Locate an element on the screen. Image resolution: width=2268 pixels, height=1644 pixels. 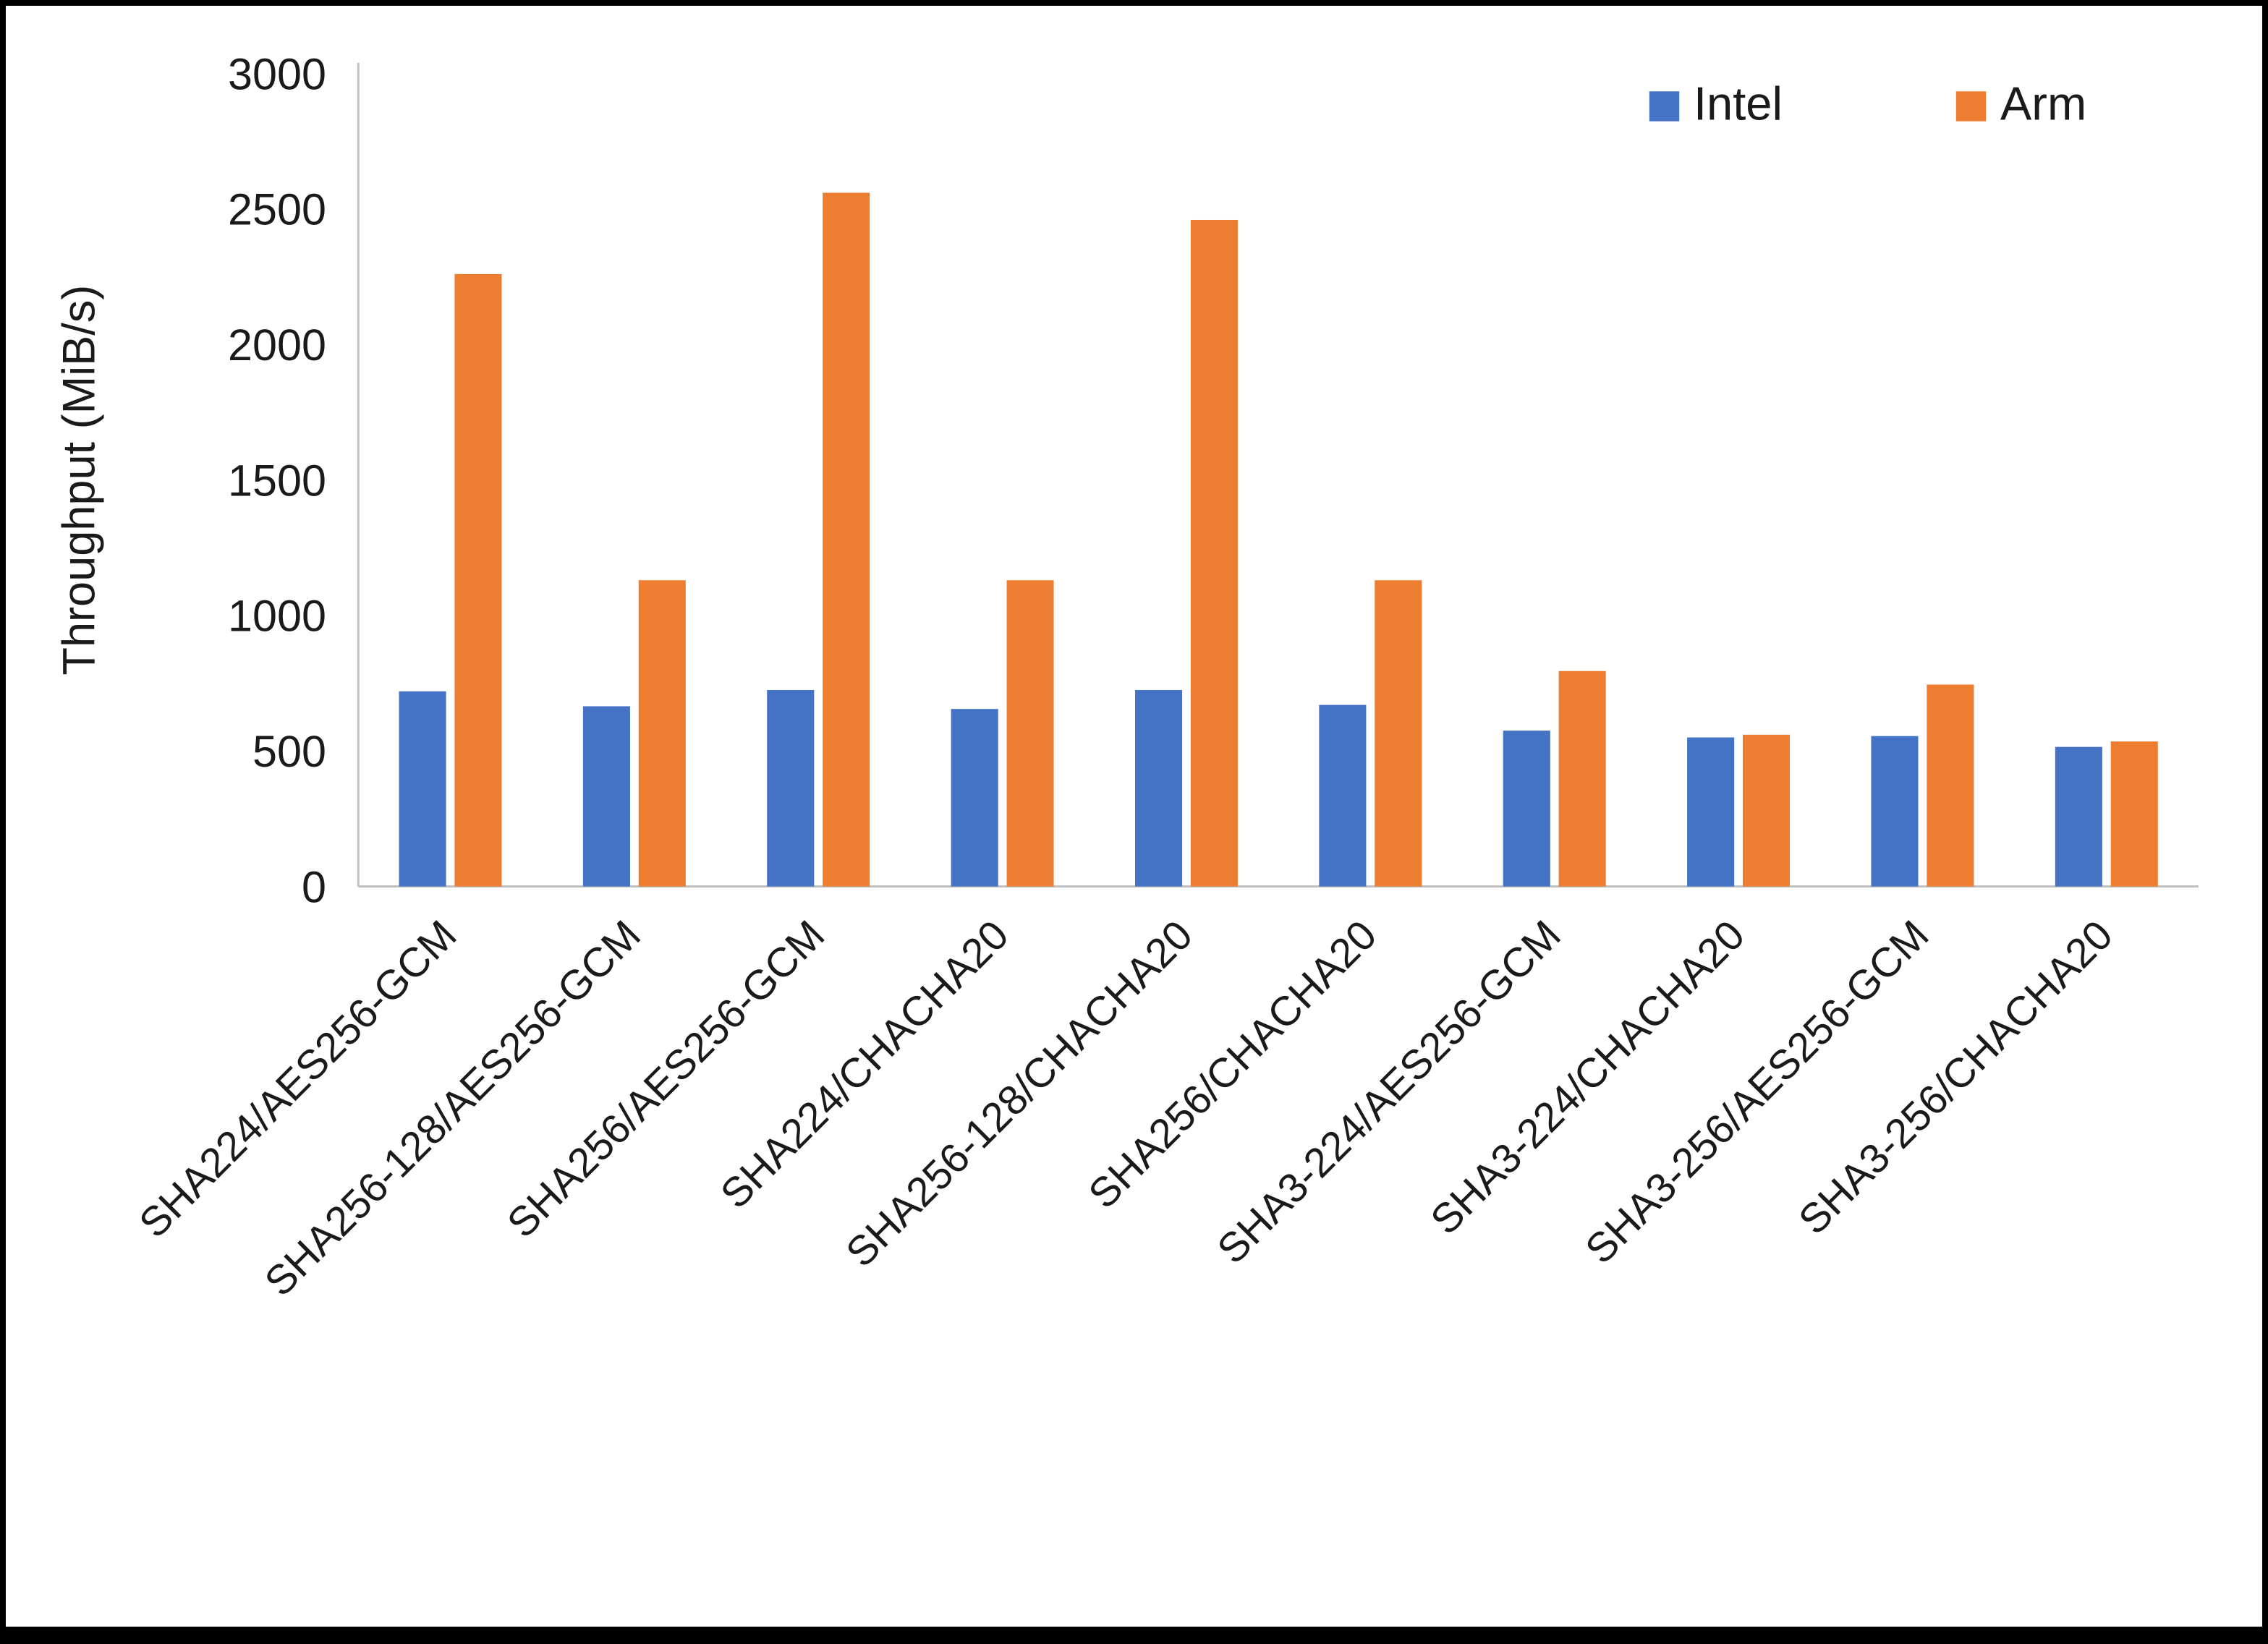
y-axis-tick-label: 1000 is located at coordinates (277, 616).